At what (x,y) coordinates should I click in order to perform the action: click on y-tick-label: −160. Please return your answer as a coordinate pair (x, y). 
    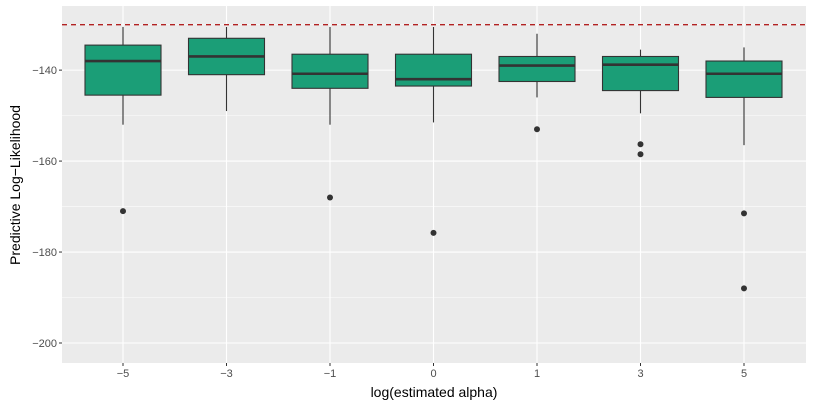
    Looking at the image, I should click on (44, 162).